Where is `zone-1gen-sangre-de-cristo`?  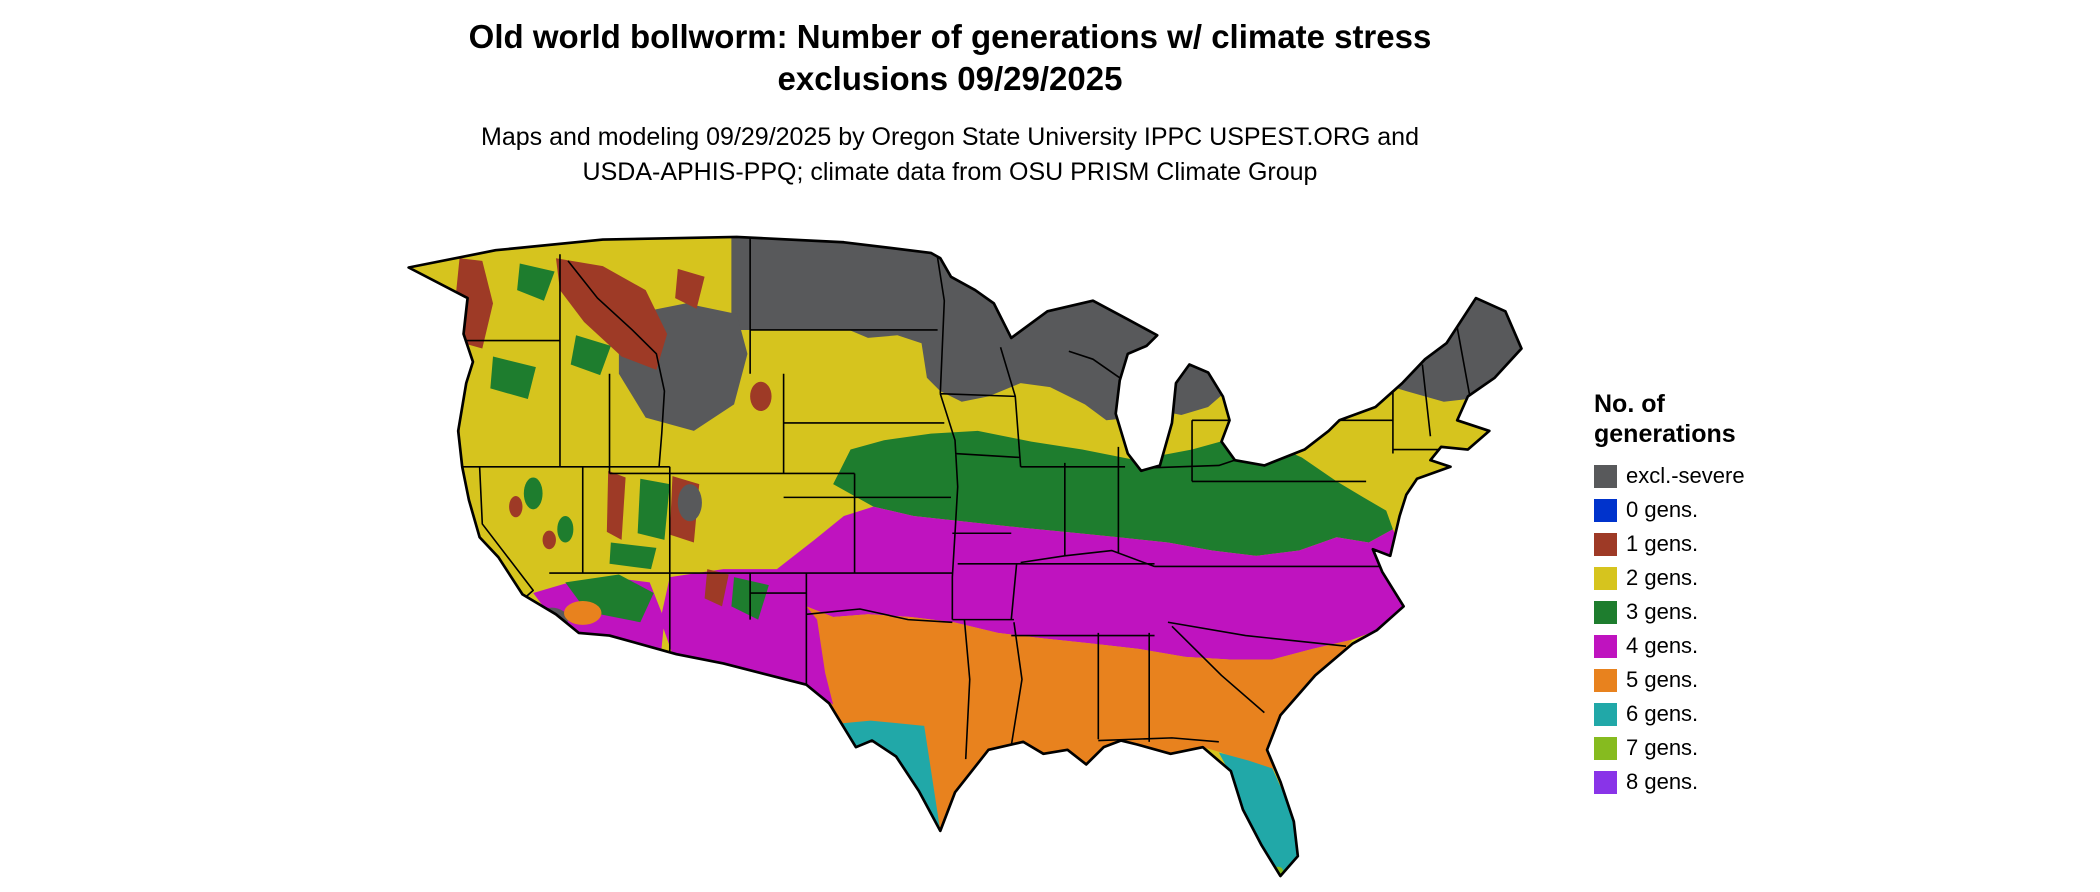 zone-1gen-sangre-de-cristo is located at coordinates (716, 588).